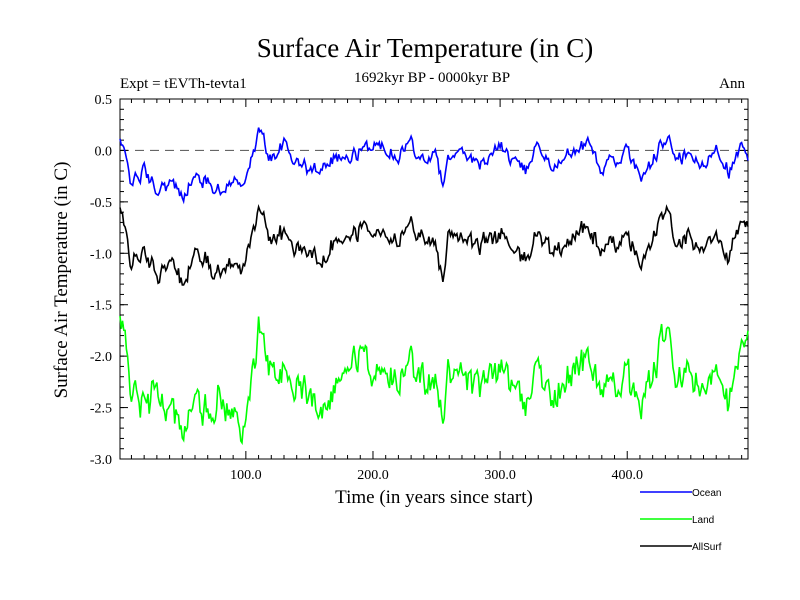 The width and height of the screenshot is (800, 600). Describe the element at coordinates (104, 100) in the screenshot. I see `y-tick-label: 0.5` at that location.